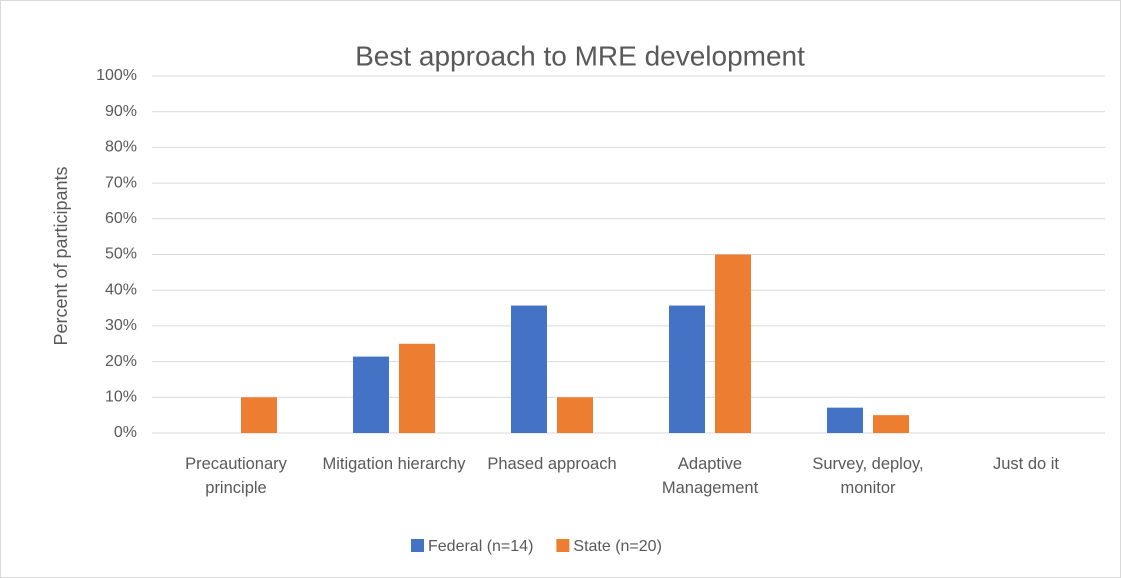 This screenshot has width=1121, height=578. What do you see at coordinates (116, 75) in the screenshot?
I see `y-tick-label: 100%` at bounding box center [116, 75].